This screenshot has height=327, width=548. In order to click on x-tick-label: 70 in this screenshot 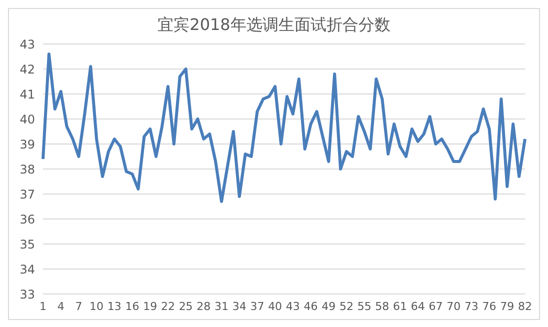, I will do `click(453, 306)`.